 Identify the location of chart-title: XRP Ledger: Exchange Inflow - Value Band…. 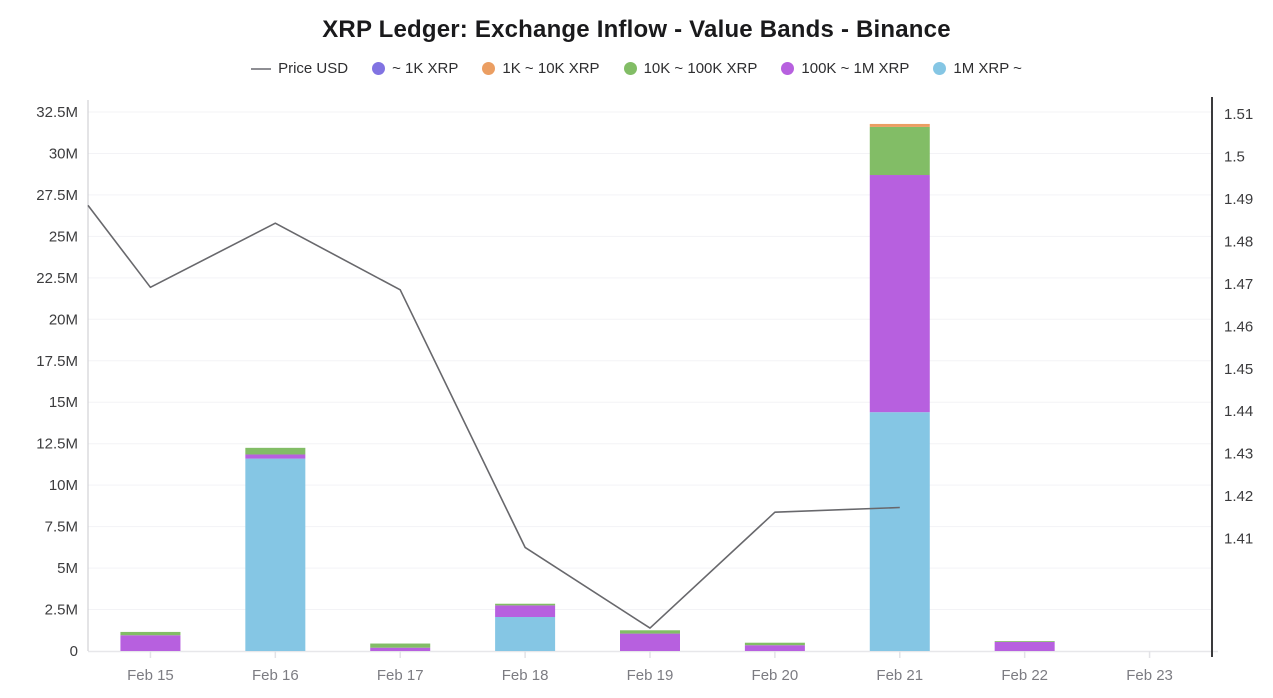
(636, 29).